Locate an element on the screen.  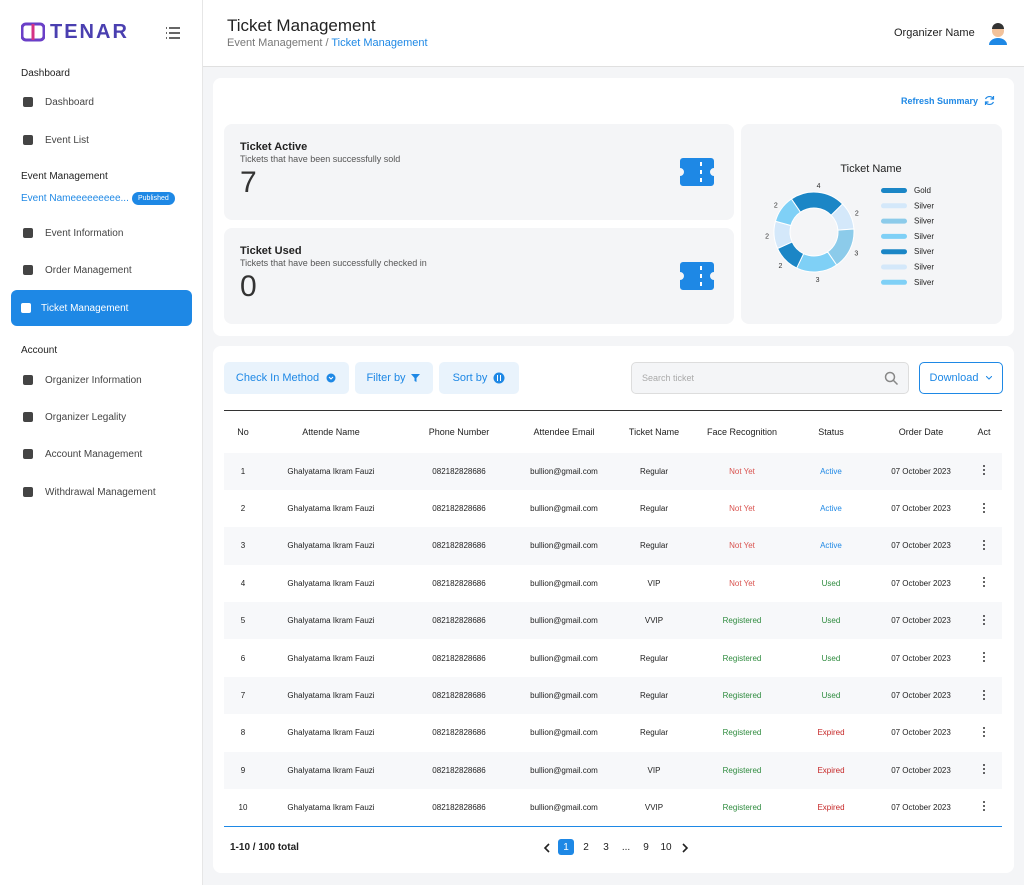
menu-toggle is located at coordinates (173, 33).